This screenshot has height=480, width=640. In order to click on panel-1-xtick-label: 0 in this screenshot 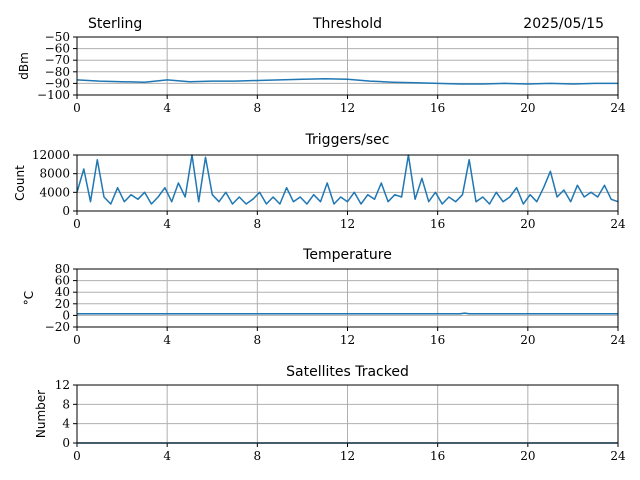, I will do `click(77, 108)`.